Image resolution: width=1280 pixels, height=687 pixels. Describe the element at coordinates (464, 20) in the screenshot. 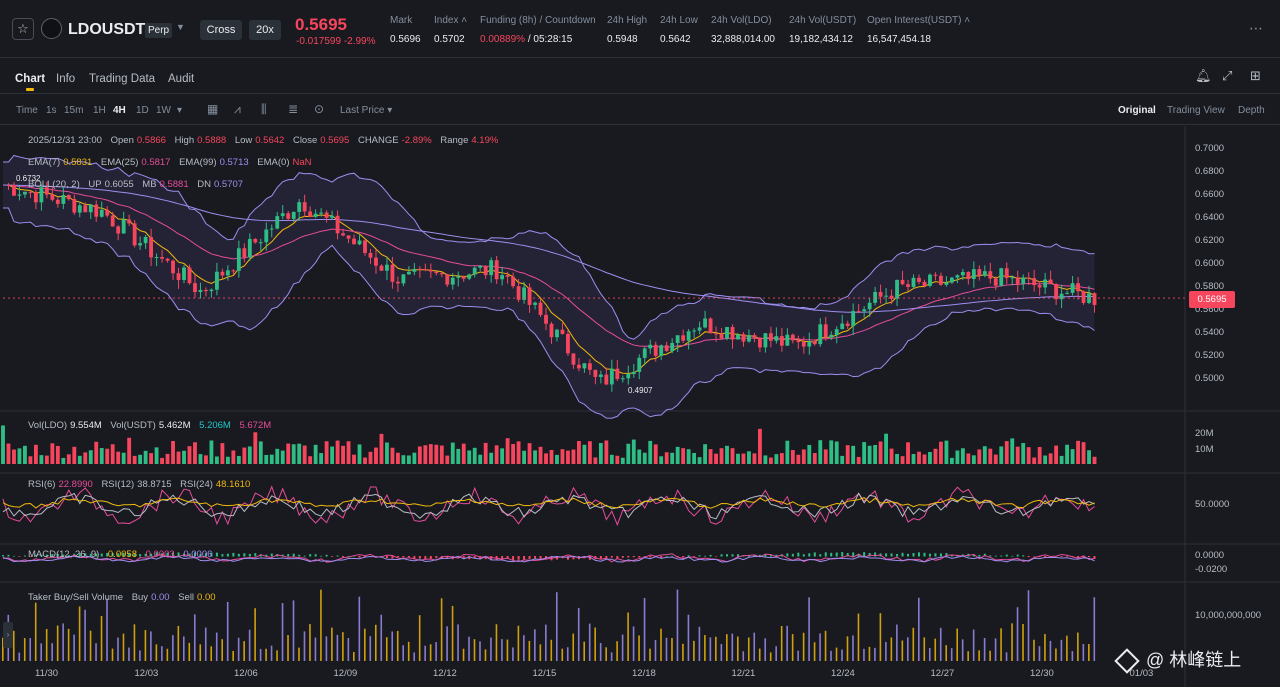

I see `index-info-icon: ˄` at that location.